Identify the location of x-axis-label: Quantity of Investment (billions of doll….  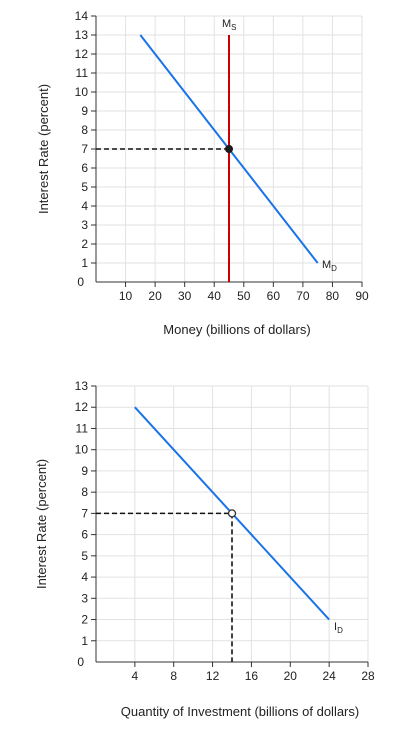
(240, 711).